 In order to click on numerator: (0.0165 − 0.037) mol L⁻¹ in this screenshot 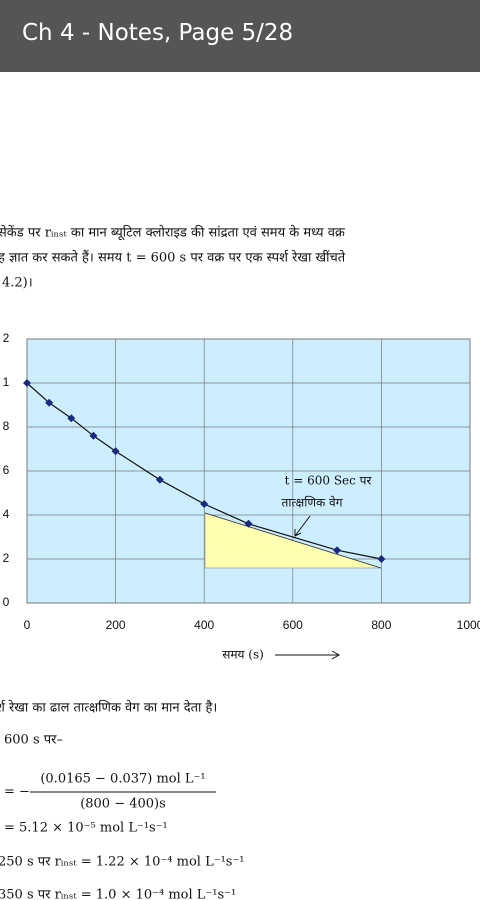, I will do `click(122, 779)`.